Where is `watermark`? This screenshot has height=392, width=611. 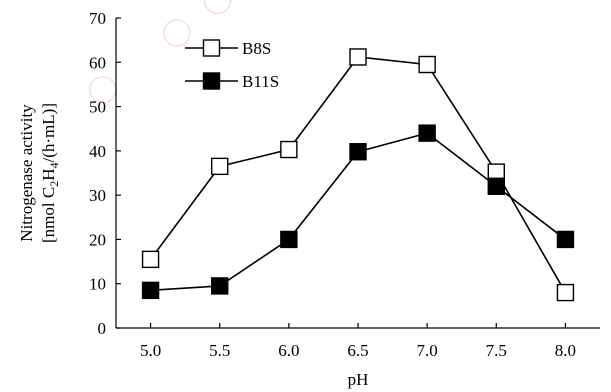 watermark is located at coordinates (160, 52).